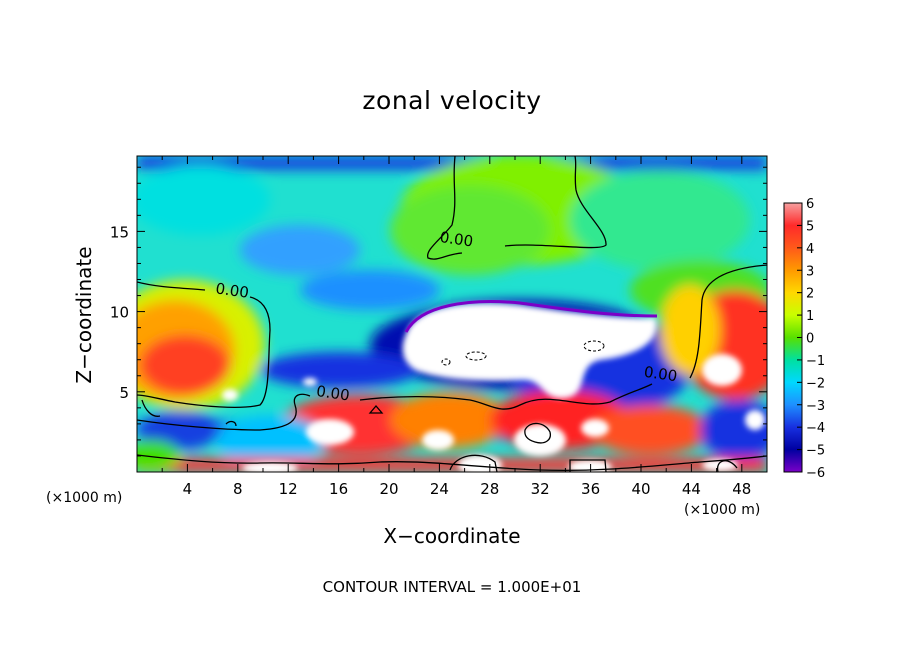 Image resolution: width=904 pixels, height=654 pixels. Describe the element at coordinates (810, 316) in the screenshot. I see `colorbar-tick-label: 1` at that location.